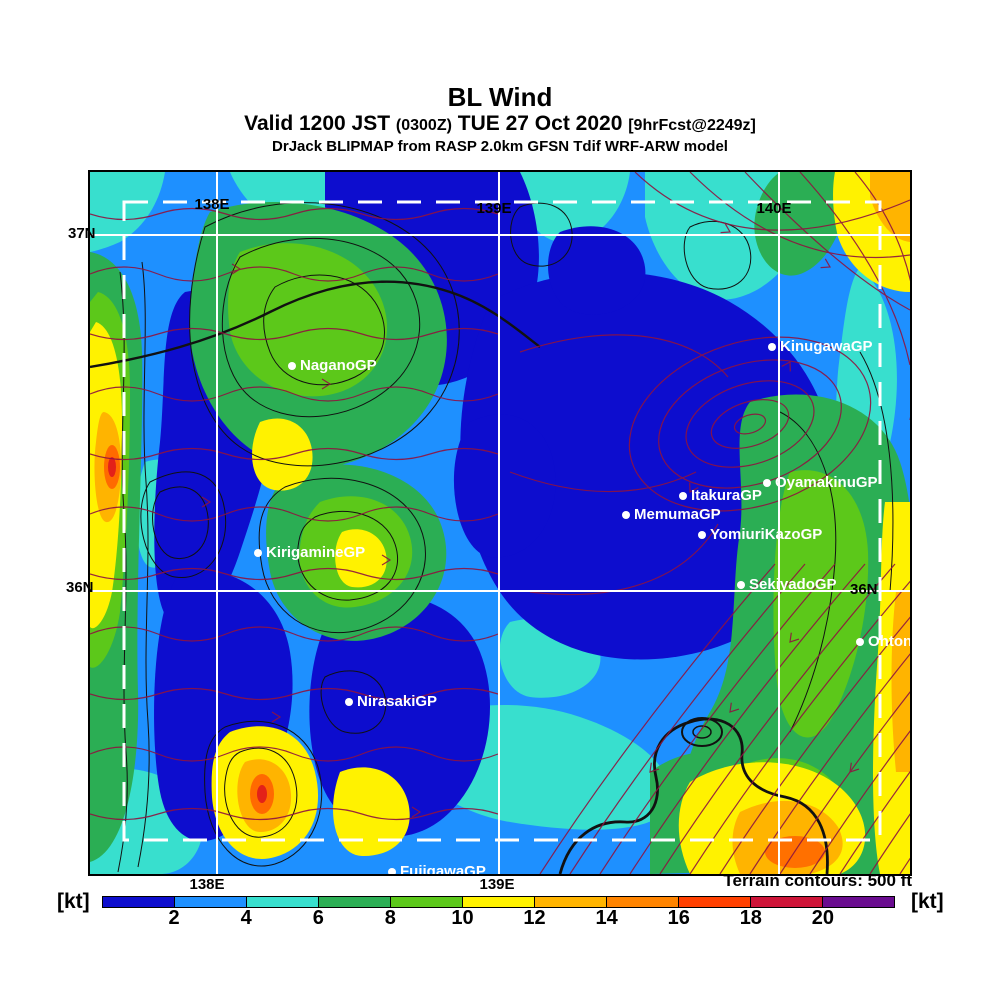  Describe the element at coordinates (606, 918) in the screenshot. I see `colorbar-tick-14: 14` at that location.